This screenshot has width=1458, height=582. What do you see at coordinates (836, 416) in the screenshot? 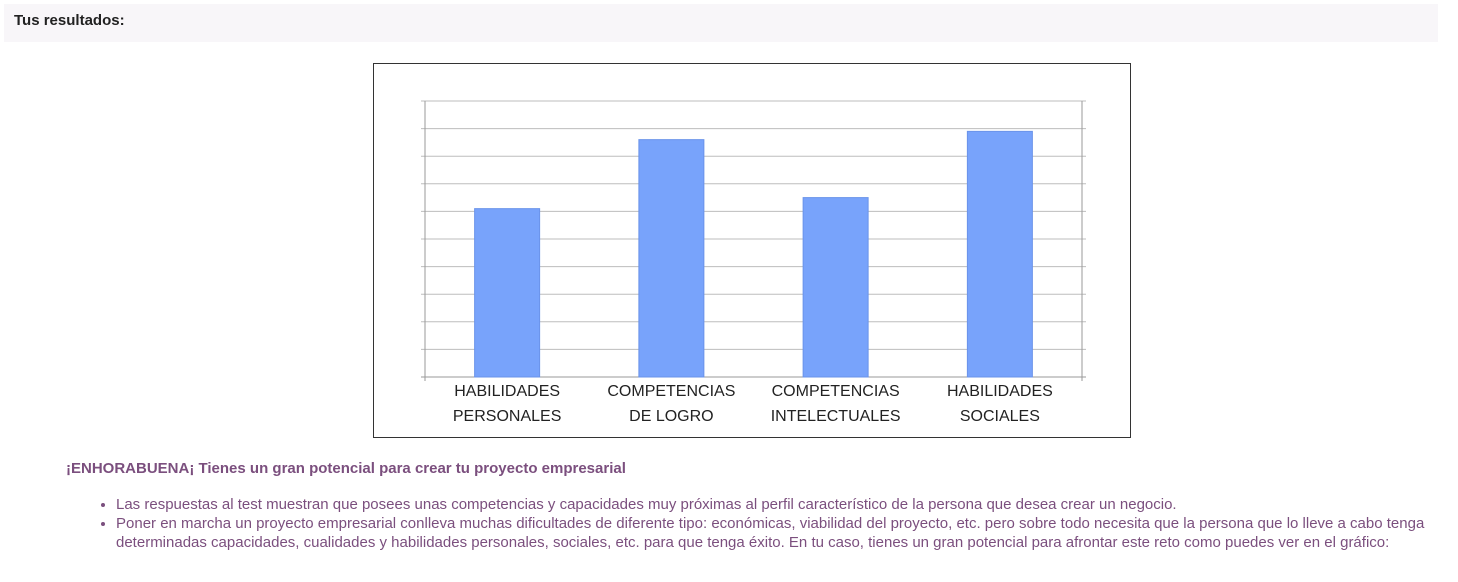
I see `category-label: INTELECTUALES` at bounding box center [836, 416].